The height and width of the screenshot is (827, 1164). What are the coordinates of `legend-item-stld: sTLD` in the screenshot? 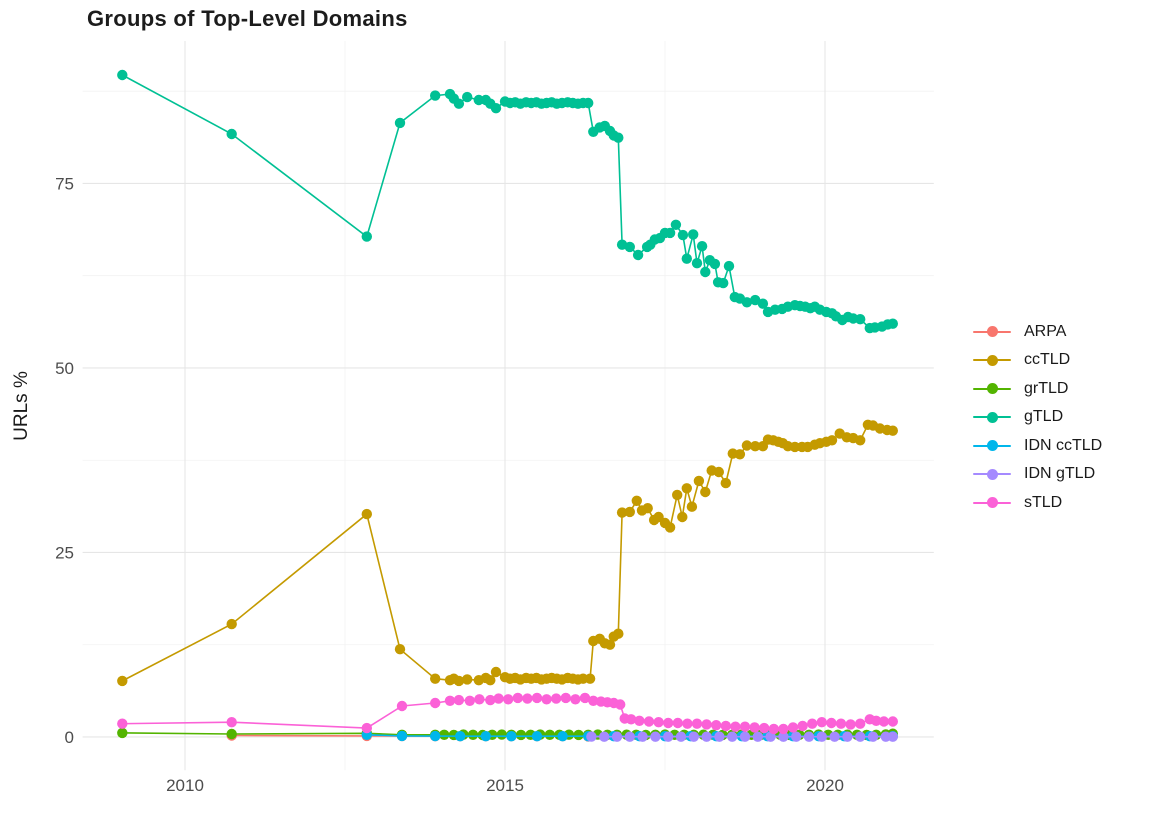 It's located at (1037, 502).